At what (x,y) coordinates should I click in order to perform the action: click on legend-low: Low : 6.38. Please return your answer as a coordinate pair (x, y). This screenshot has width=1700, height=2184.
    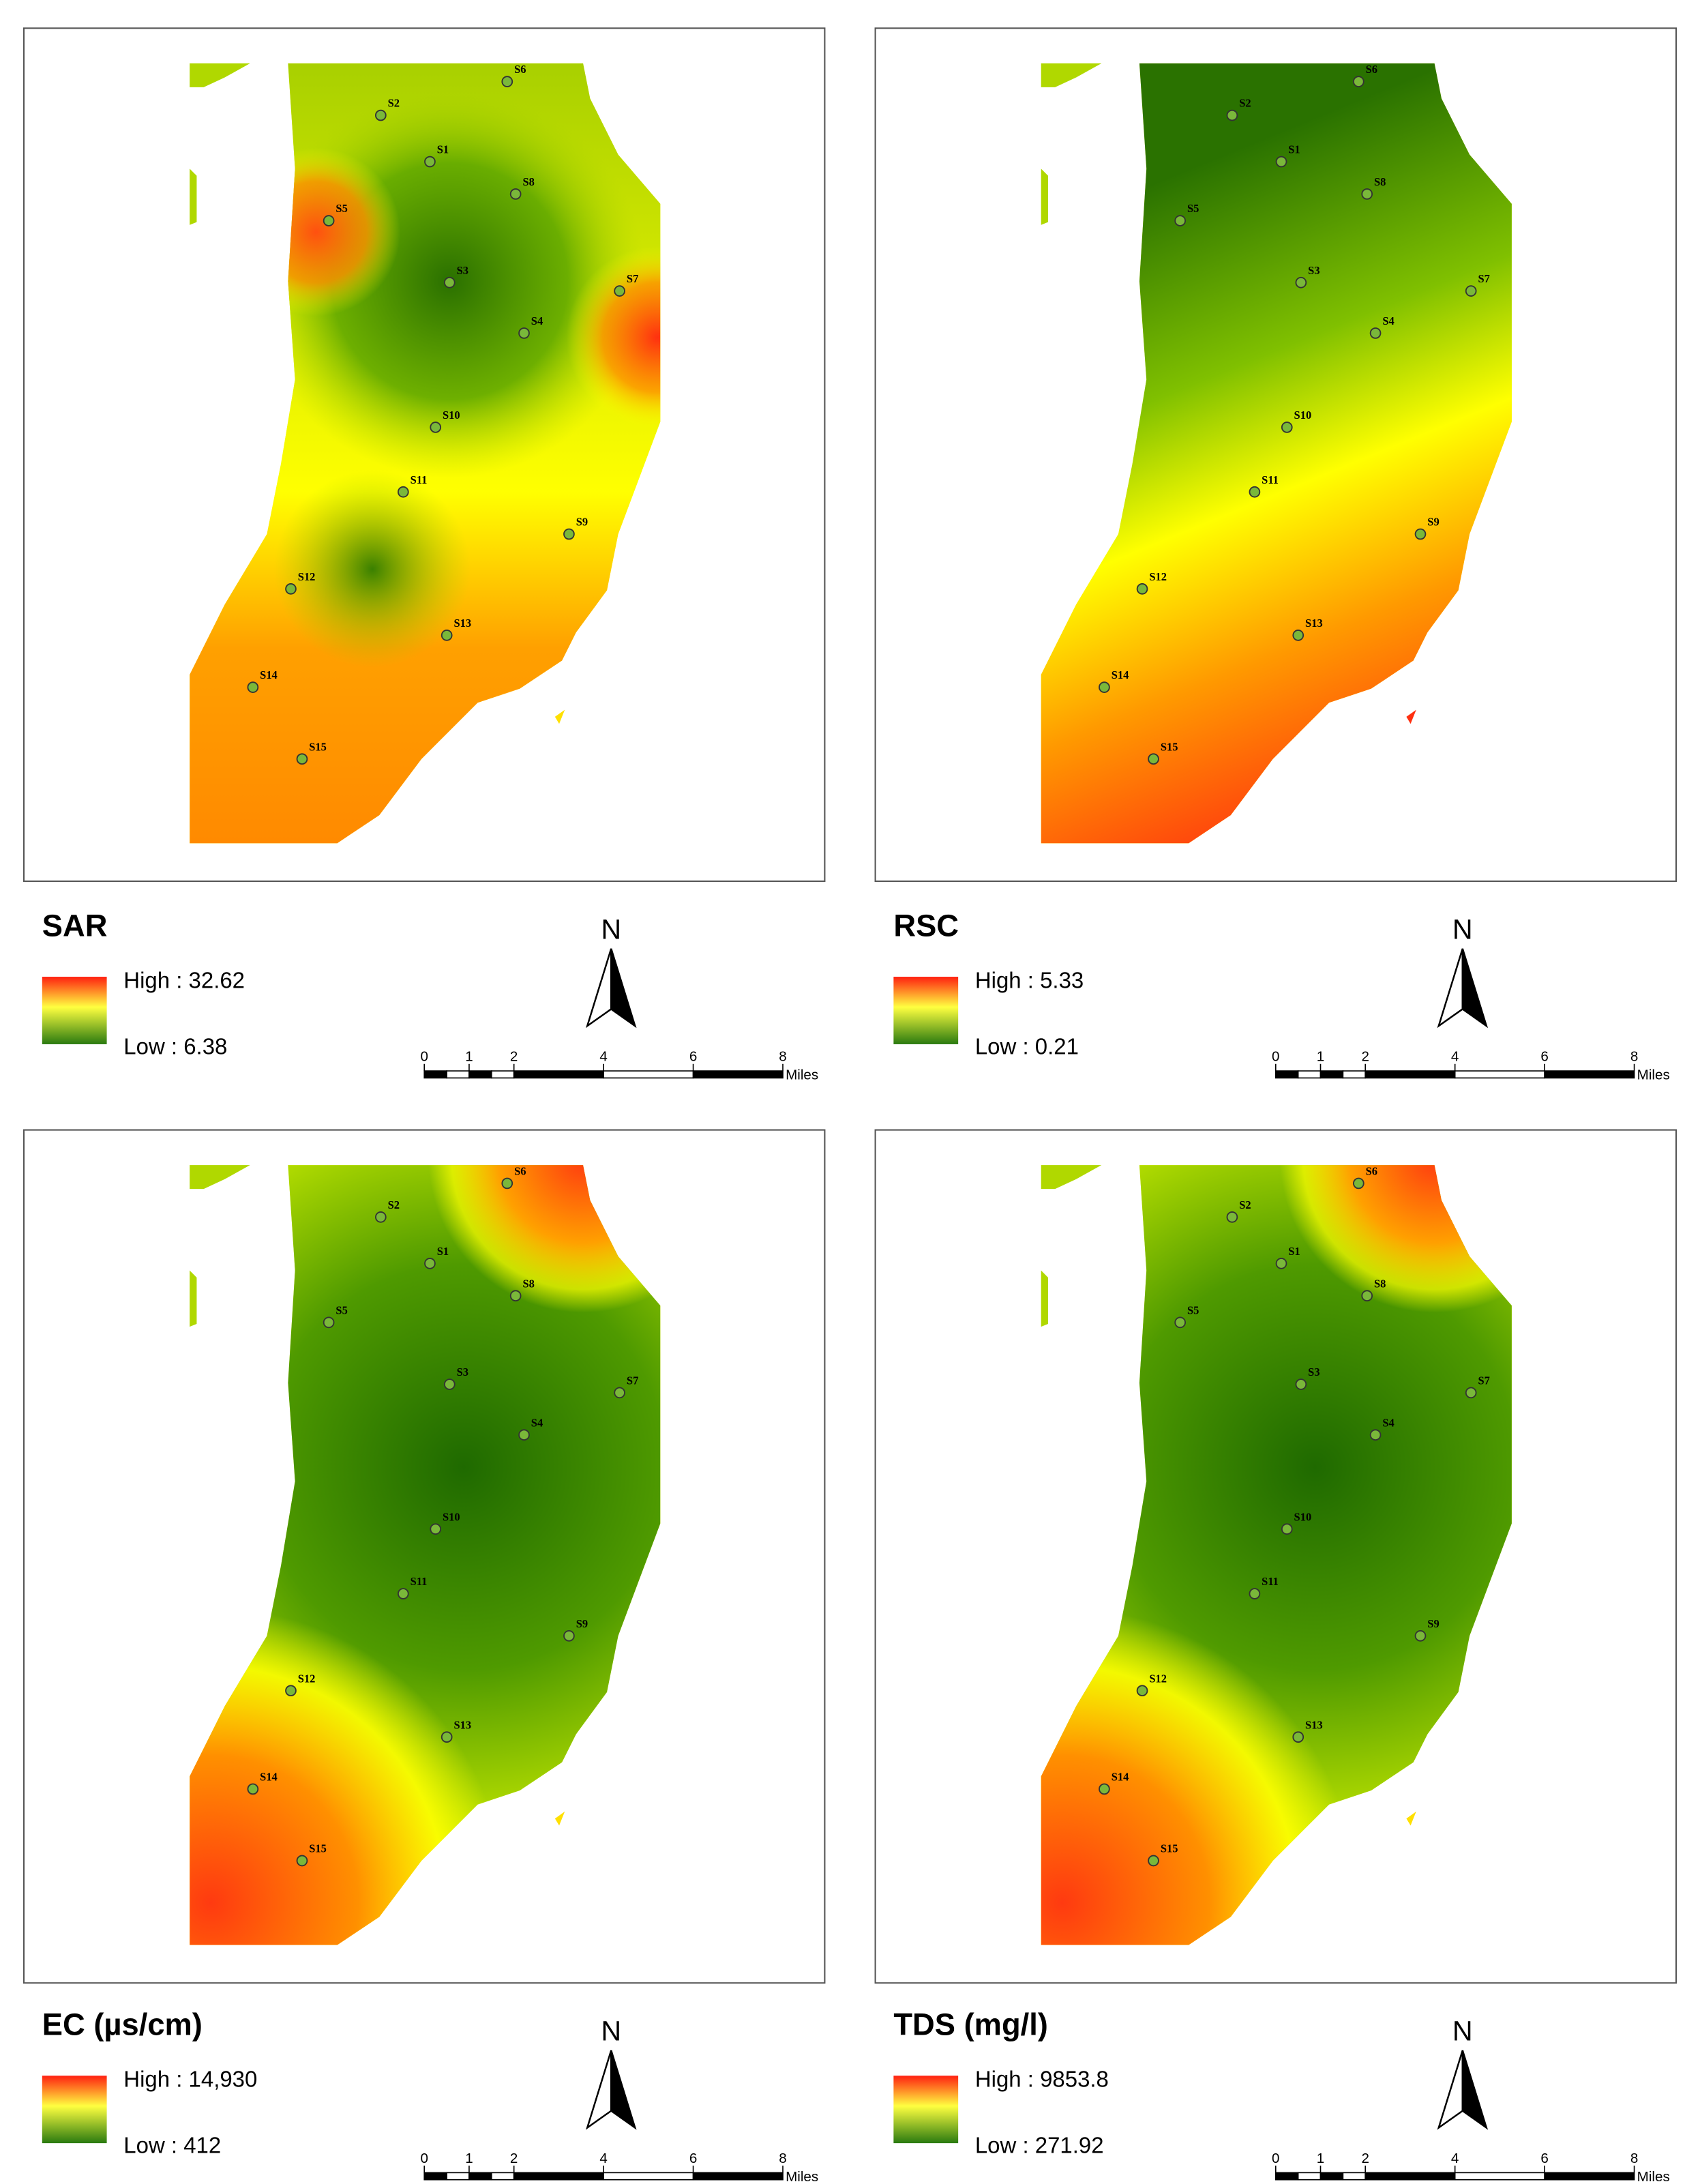
    Looking at the image, I should click on (175, 1046).